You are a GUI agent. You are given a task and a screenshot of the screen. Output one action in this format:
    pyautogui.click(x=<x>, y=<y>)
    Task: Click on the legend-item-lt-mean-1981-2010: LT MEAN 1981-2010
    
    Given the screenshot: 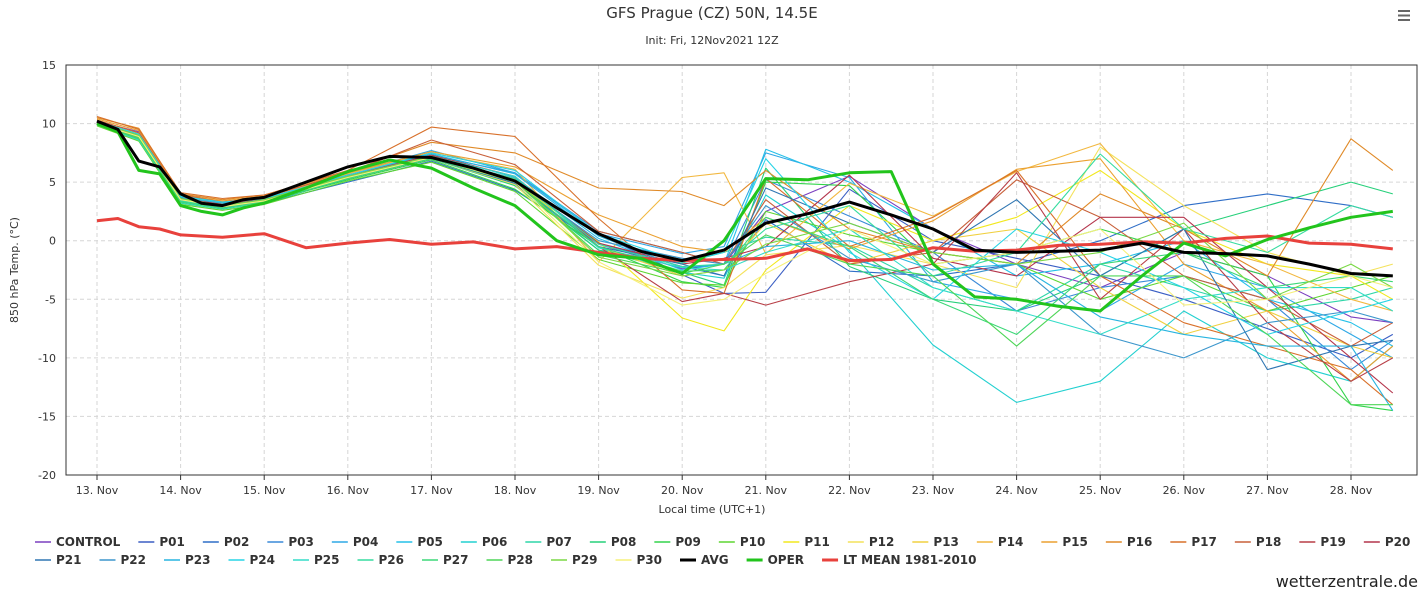 What is the action you would take?
    pyautogui.click(x=899, y=560)
    